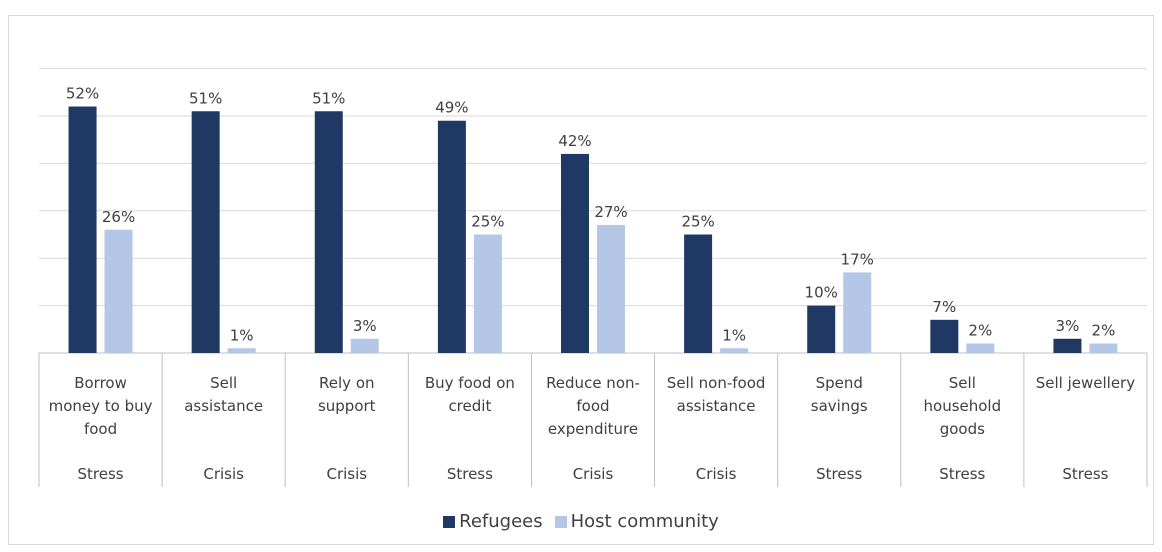 This screenshot has width=1162, height=552. Describe the element at coordinates (501, 521) in the screenshot. I see `legend-label-refugees: Refugees` at that location.